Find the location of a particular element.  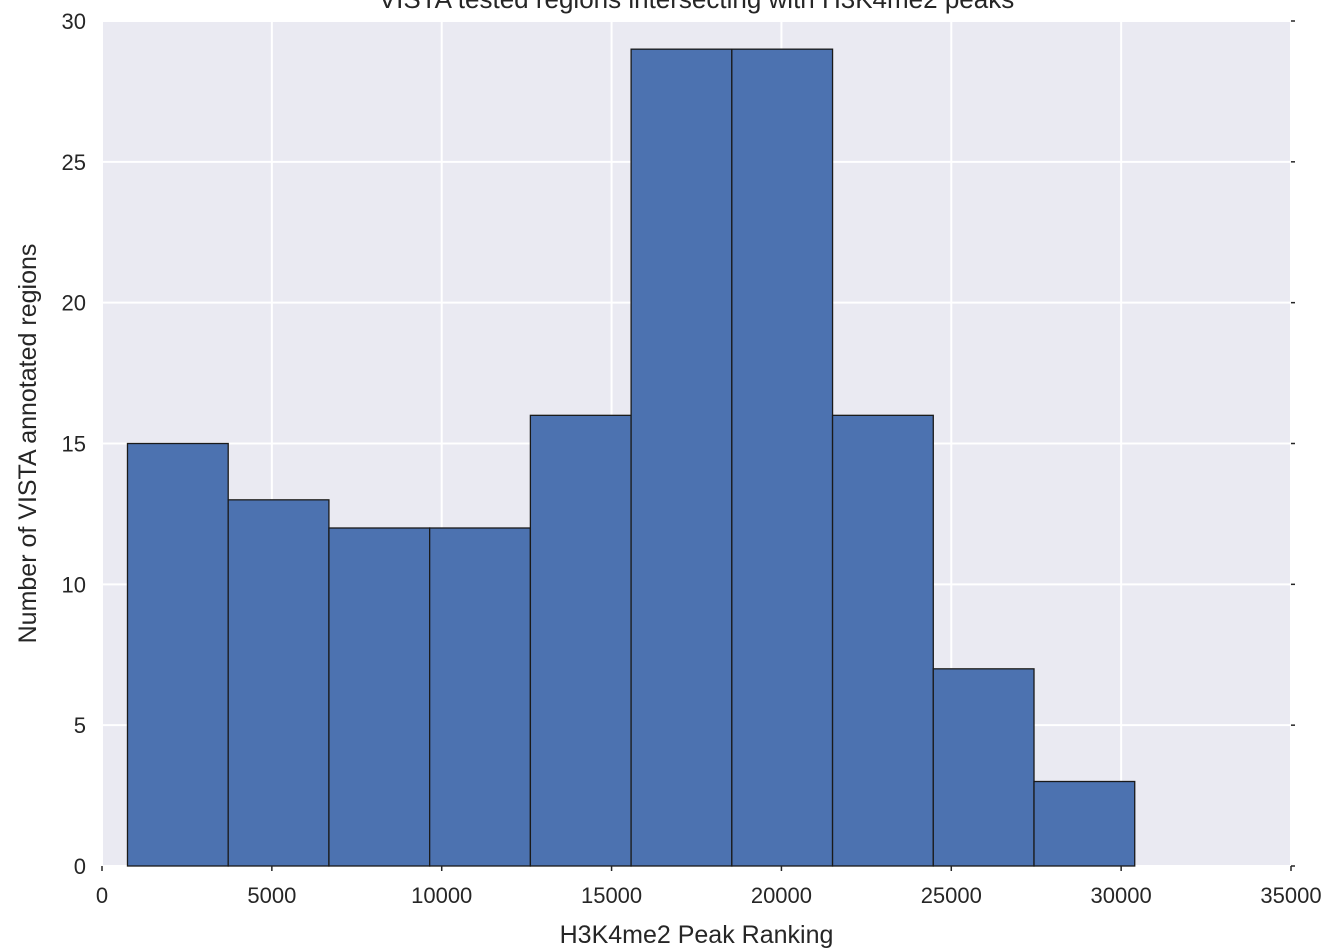

y-tick-label: 30 is located at coordinates (74, 21).